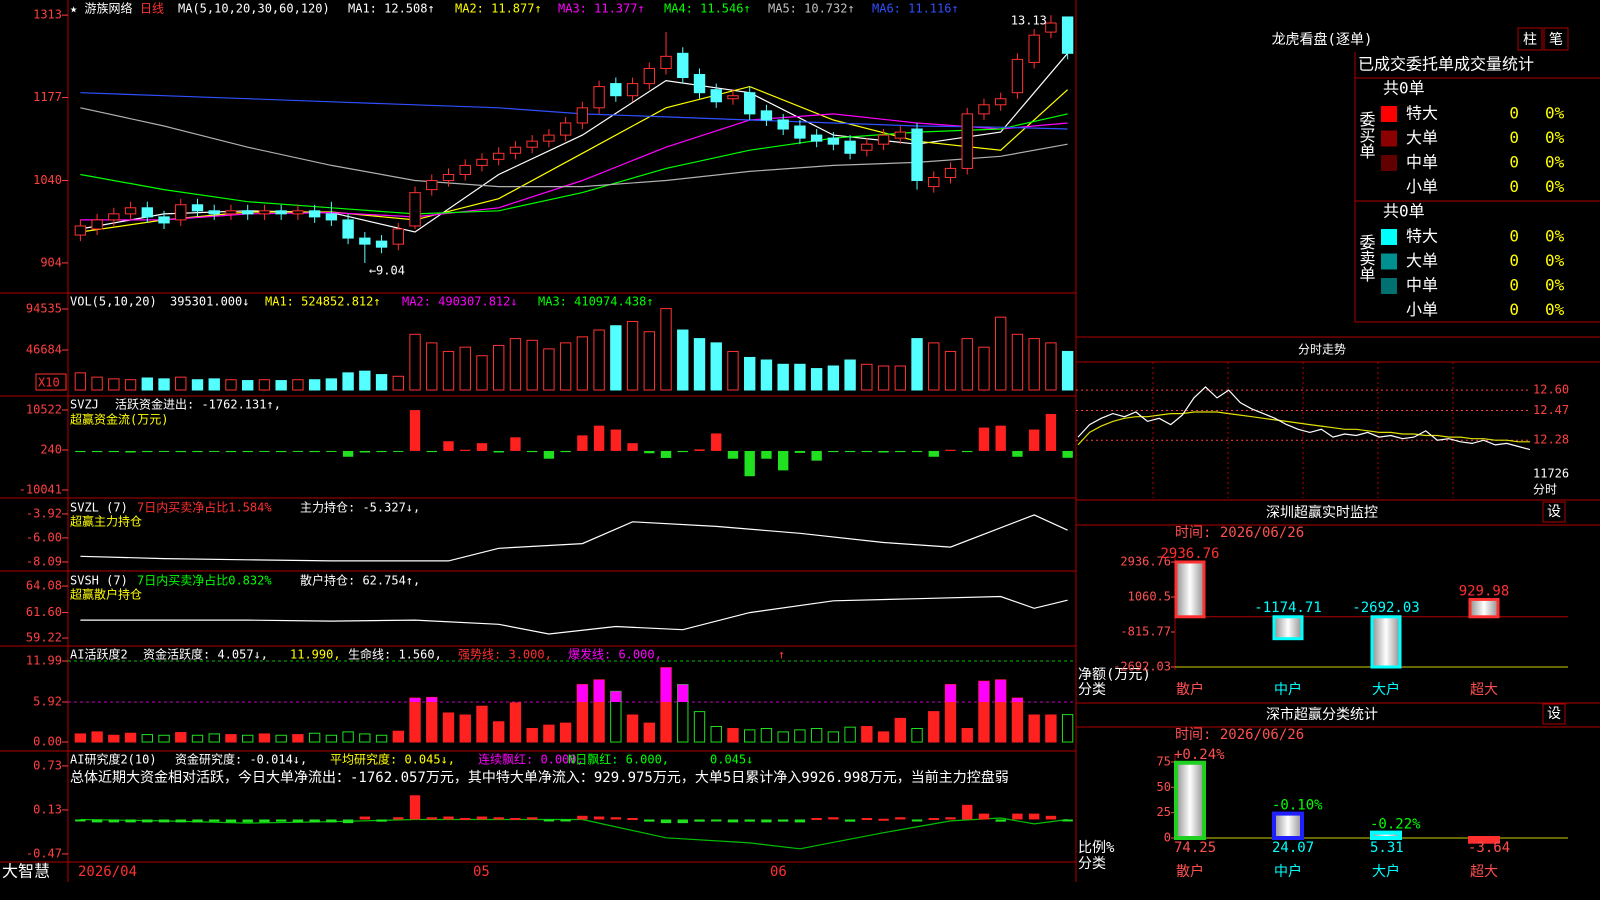 The image size is (1600, 900). I want to click on button-label: 笔, so click(1556, 40).